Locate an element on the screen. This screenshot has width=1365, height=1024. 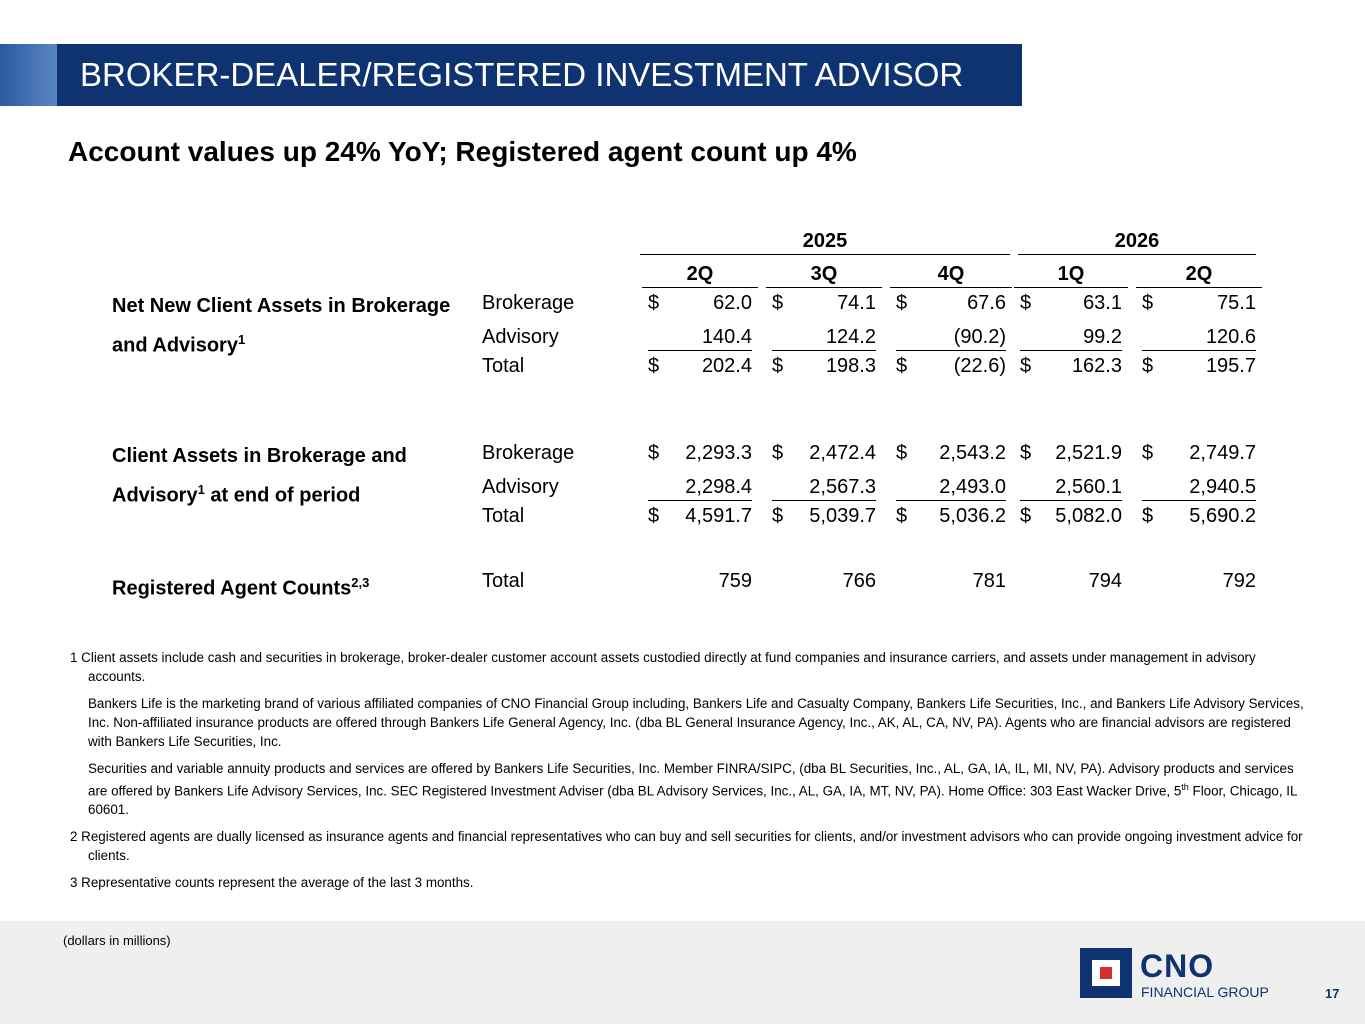
year-header: 2026 is located at coordinates (1137, 241).